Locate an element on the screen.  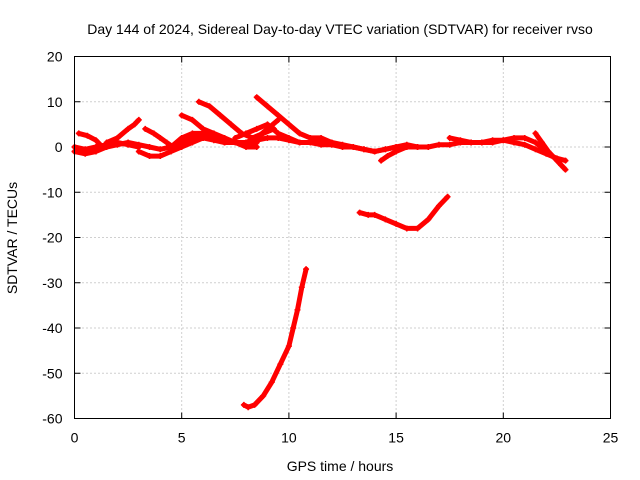
x-tick-label: 25 is located at coordinates (611, 438).